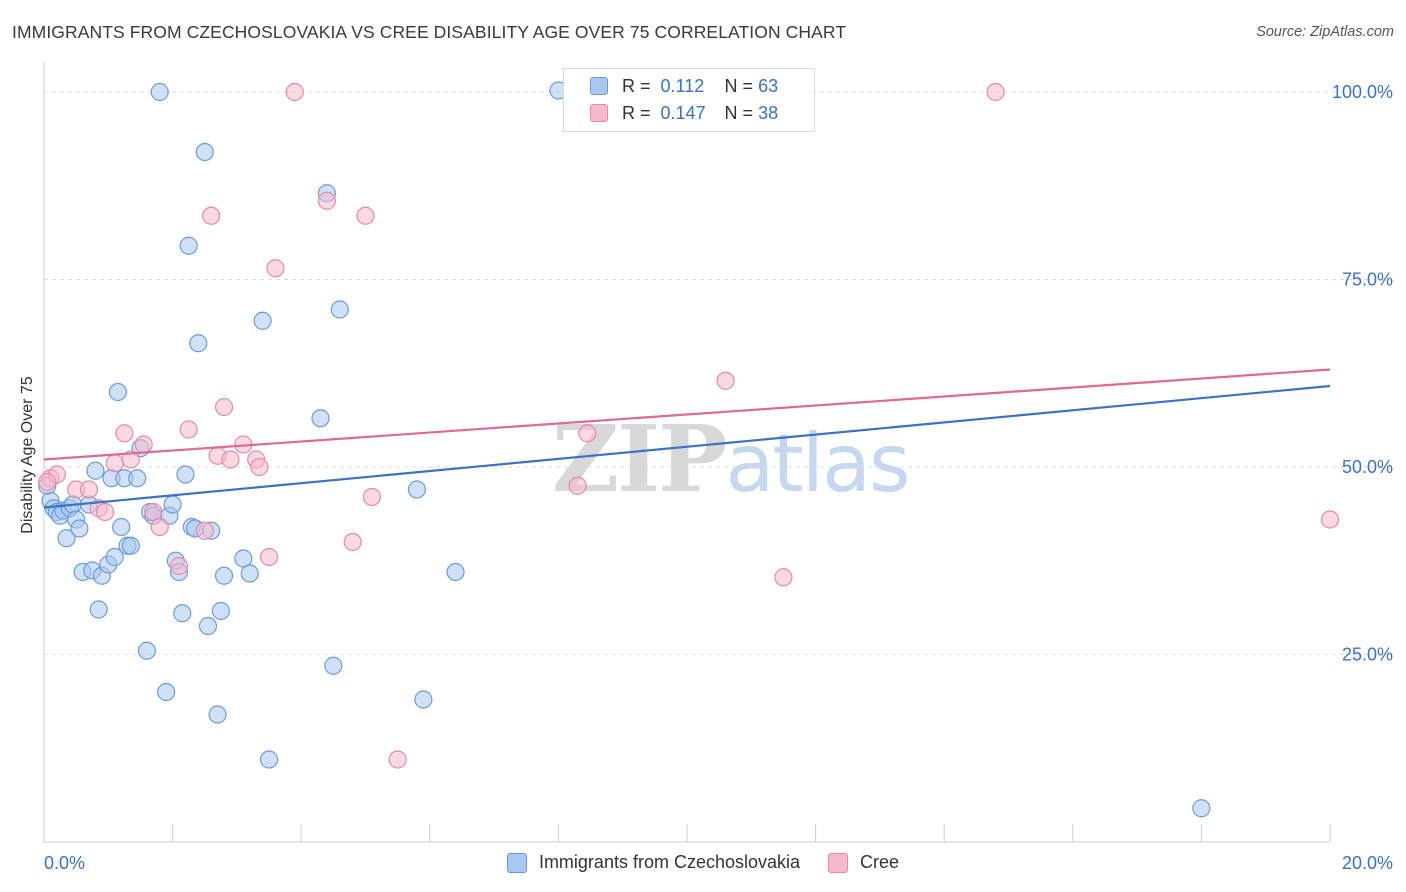  I want to click on r-value: 0.112, so click(682, 85).